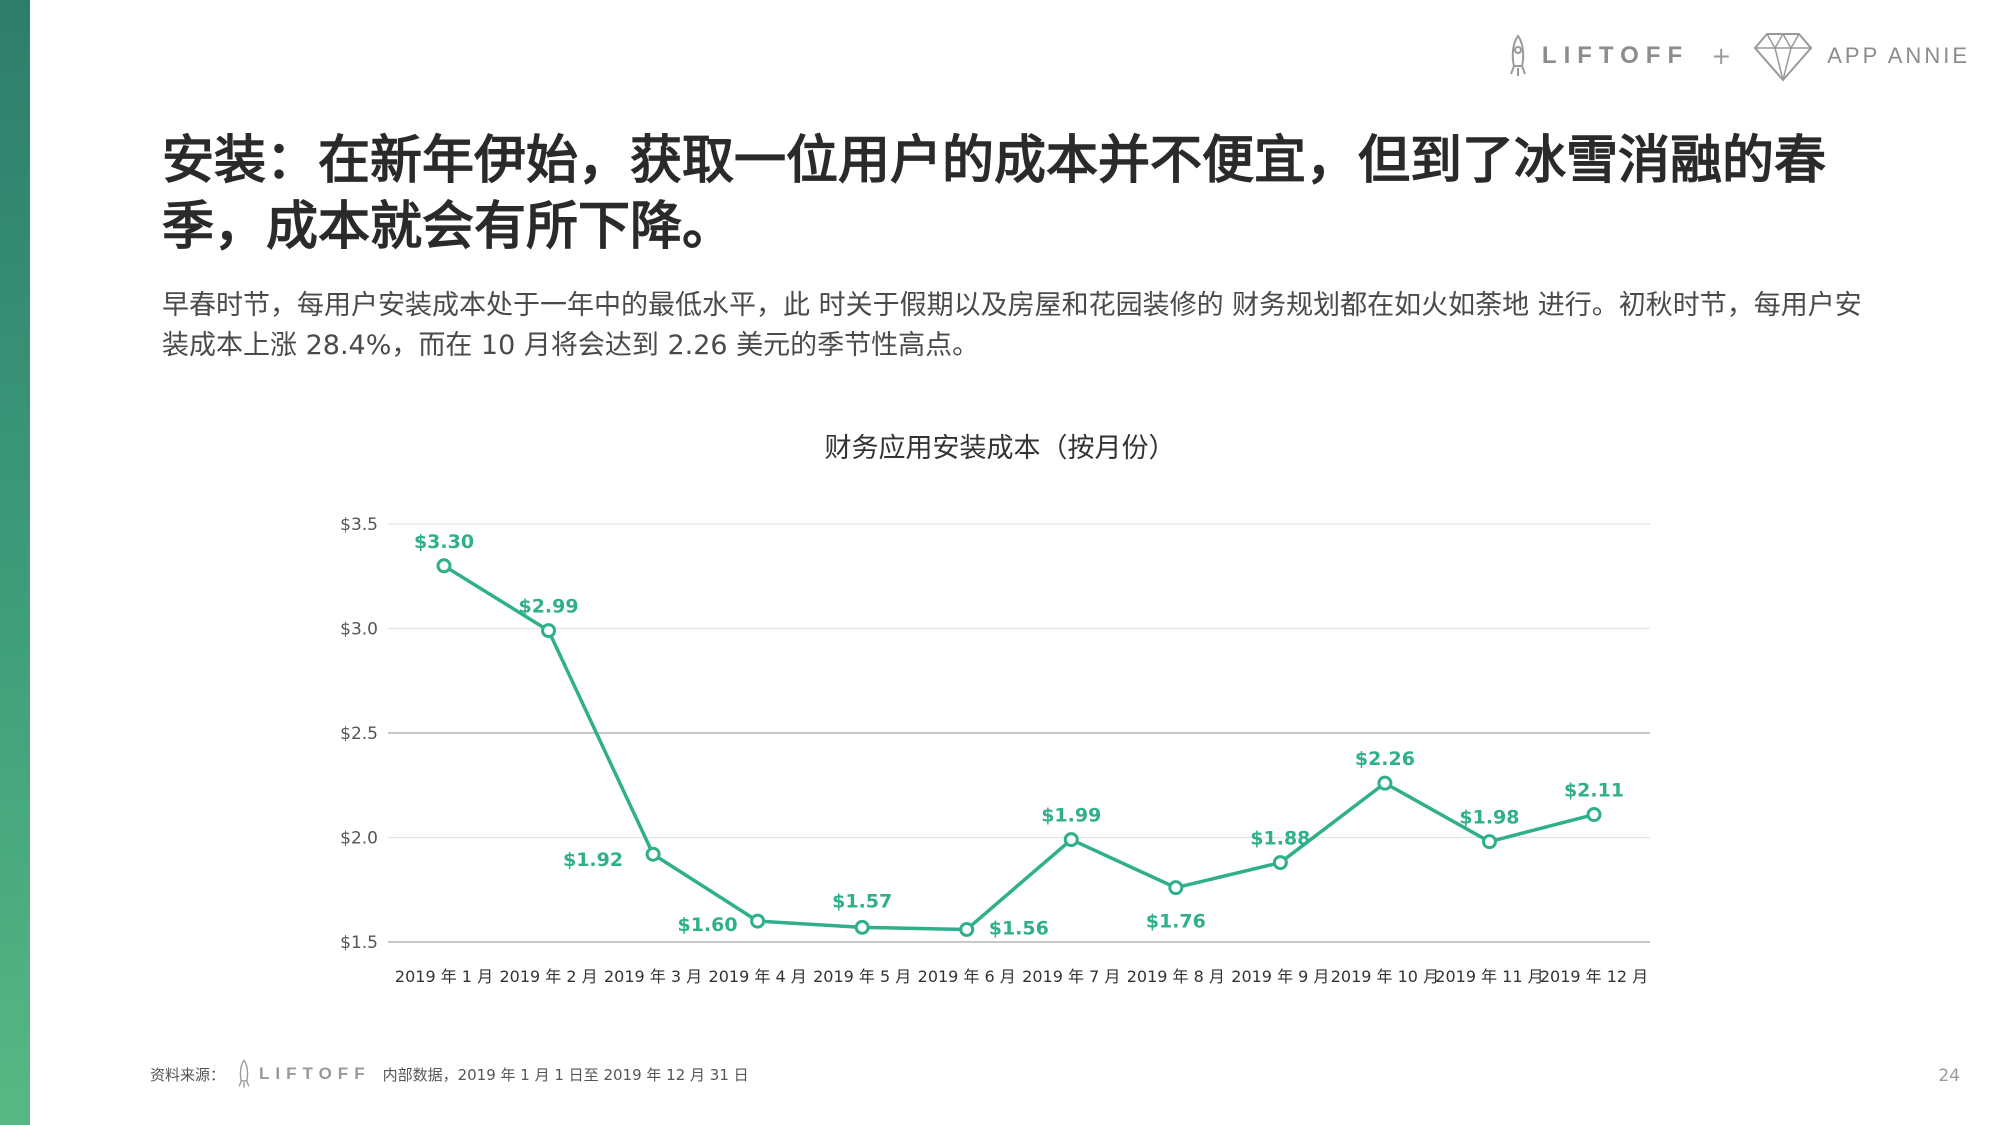 The width and height of the screenshot is (2000, 1125). I want to click on source-note: 内部数据，2019 年 1 月 1 日至 2019 年 12 月 31 日, so click(565, 1074).